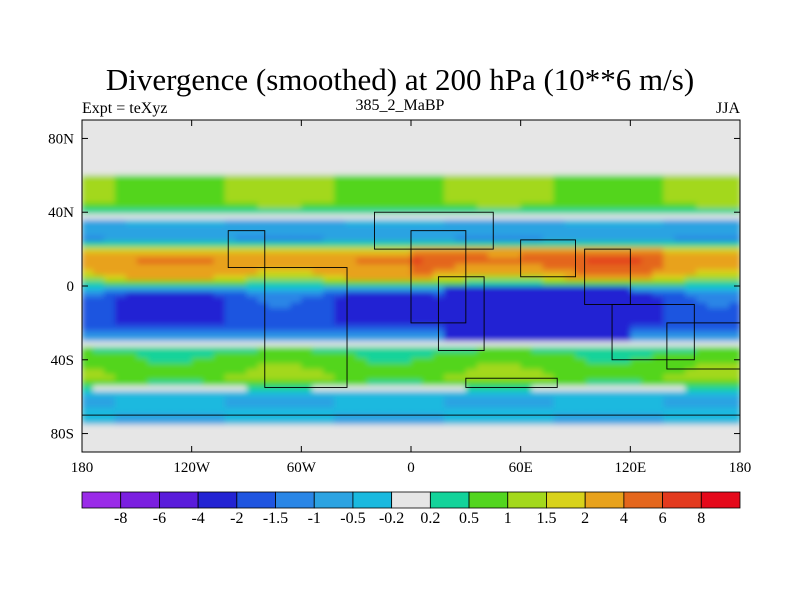  I want to click on colorbar-label: -6, so click(159, 518).